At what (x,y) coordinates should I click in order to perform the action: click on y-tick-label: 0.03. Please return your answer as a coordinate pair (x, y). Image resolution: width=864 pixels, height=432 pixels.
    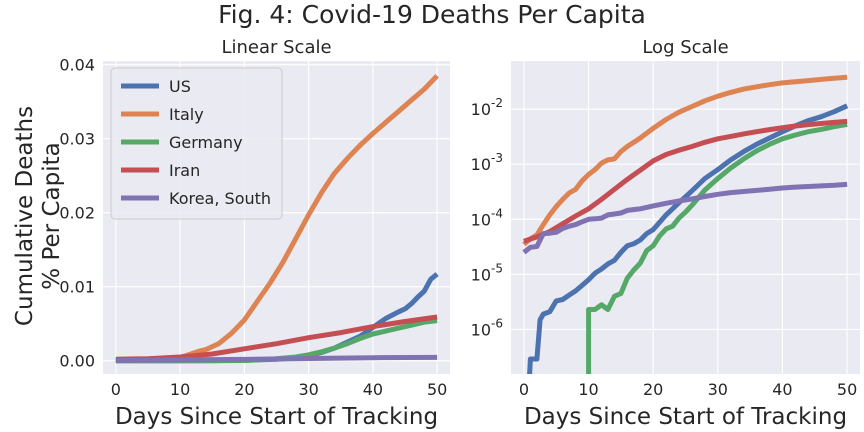
    Looking at the image, I should click on (77, 139).